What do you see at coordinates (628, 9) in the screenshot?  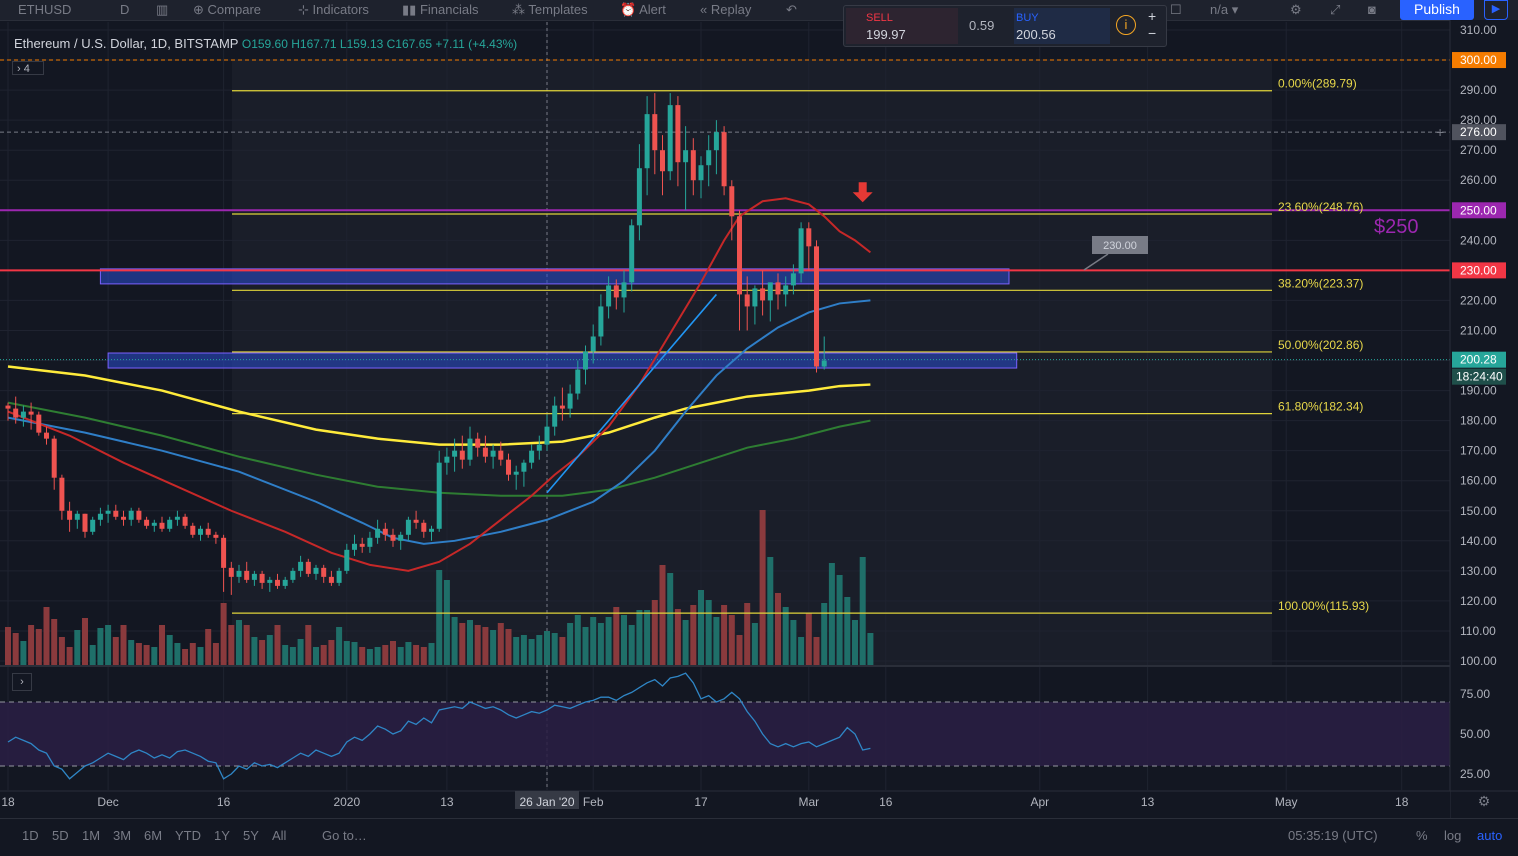 I see `alert-icon: ⏰` at bounding box center [628, 9].